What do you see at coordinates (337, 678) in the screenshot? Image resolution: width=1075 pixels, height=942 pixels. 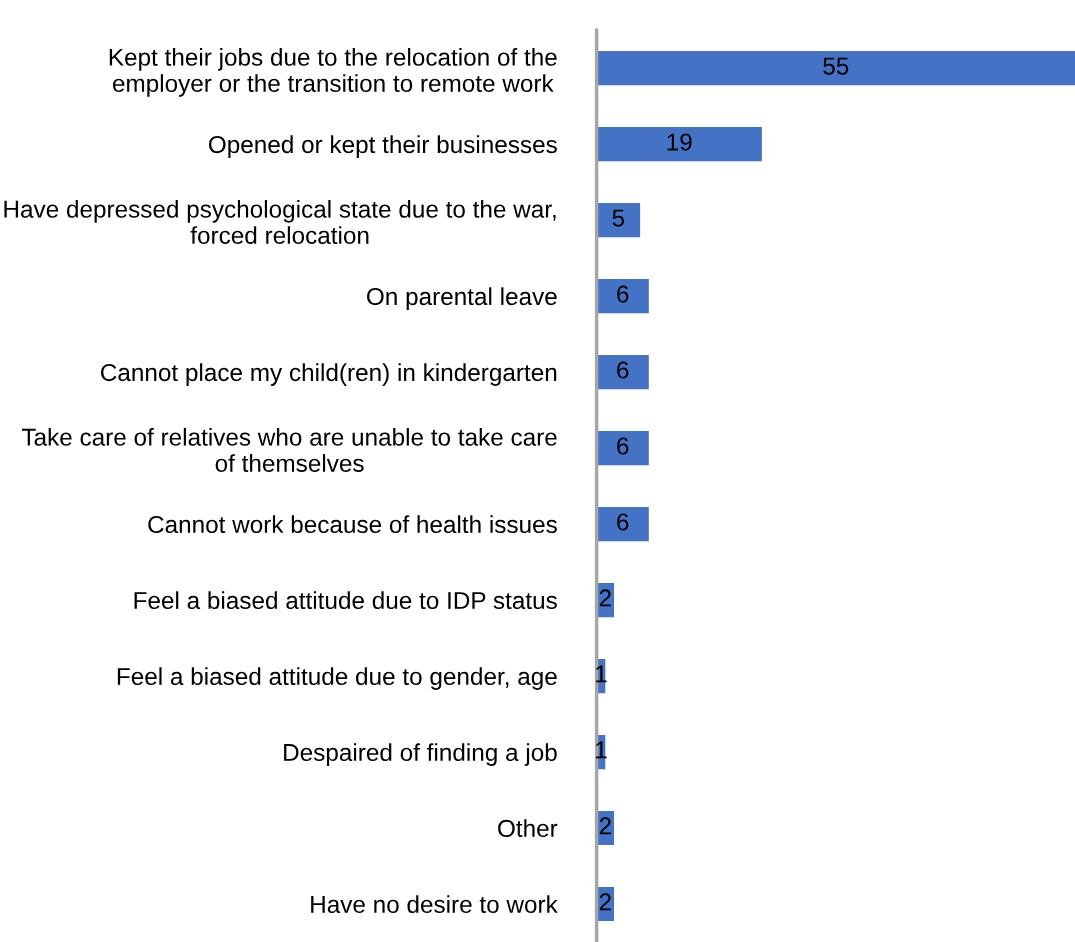 I see `y-tick-label: Feel a biased attitude due to gender, age` at bounding box center [337, 678].